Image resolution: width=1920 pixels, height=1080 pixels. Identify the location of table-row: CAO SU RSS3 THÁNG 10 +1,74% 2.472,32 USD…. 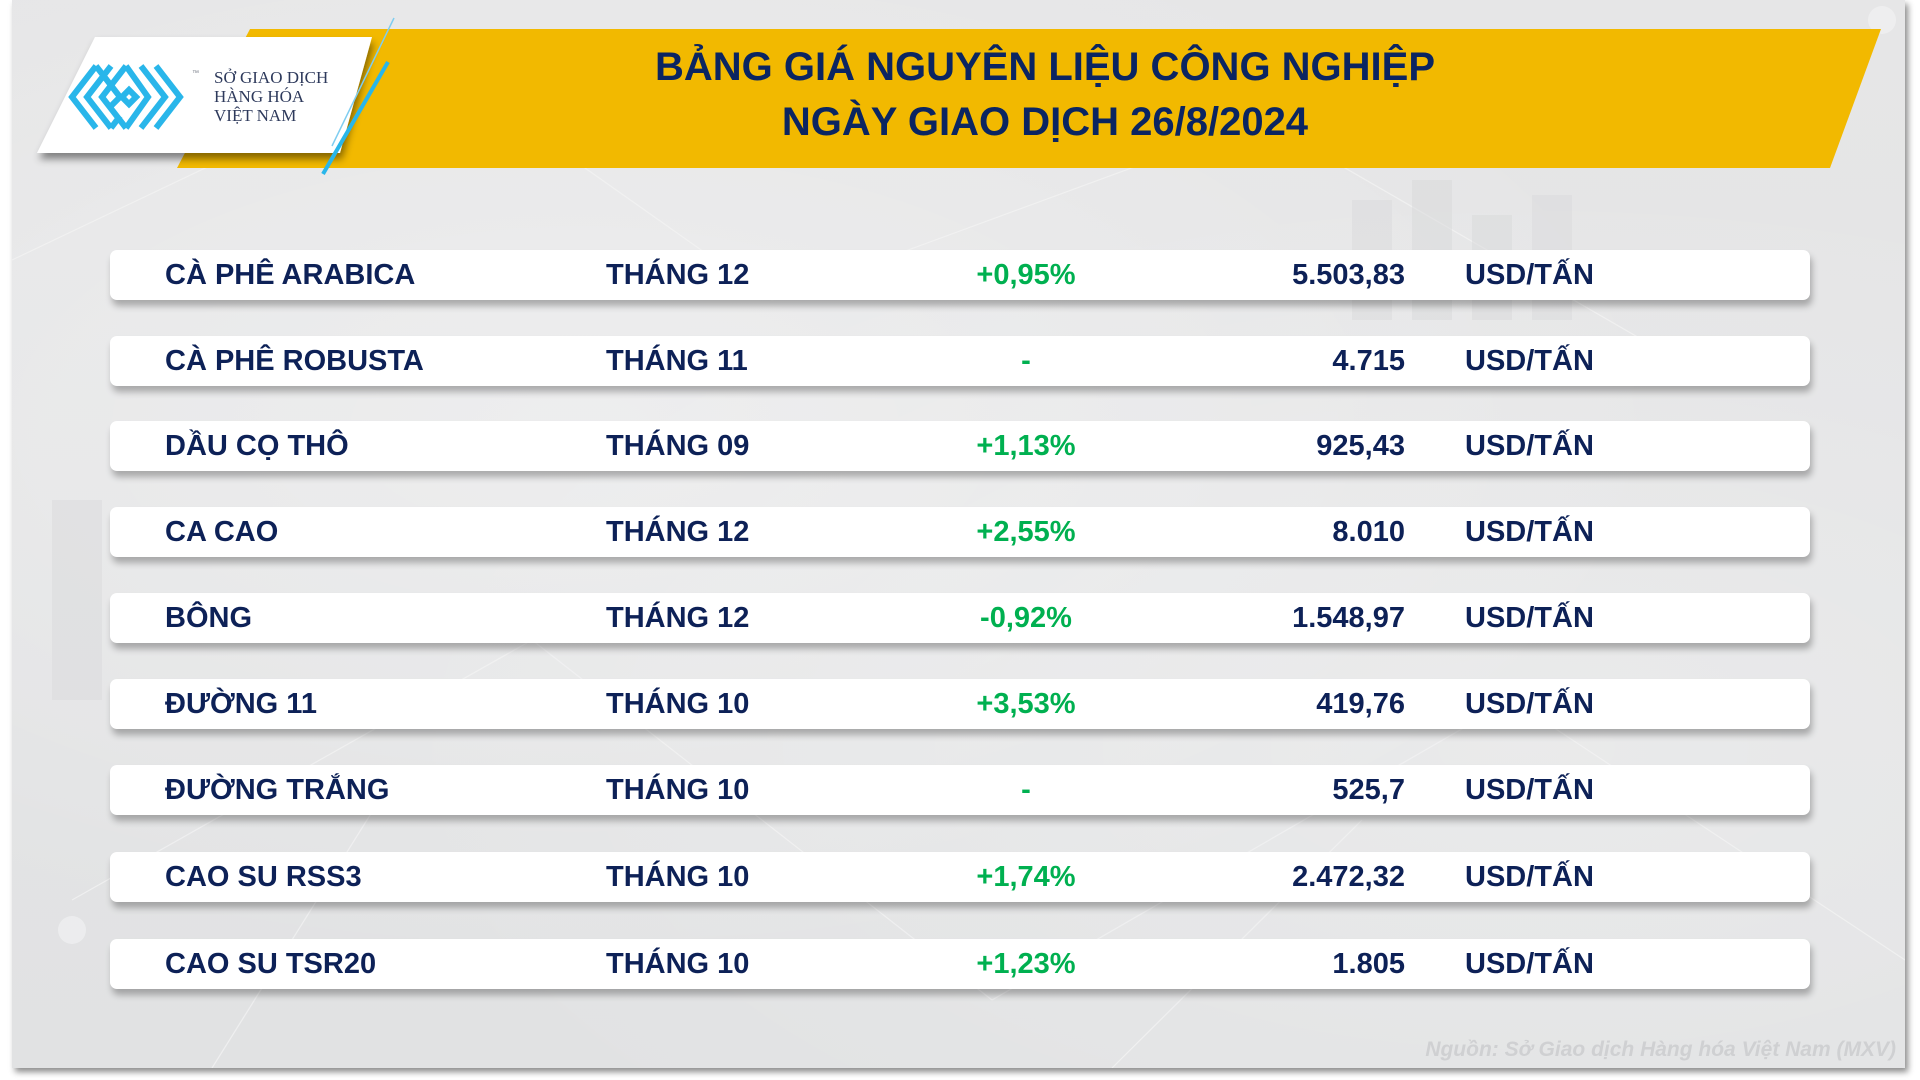
(960, 877).